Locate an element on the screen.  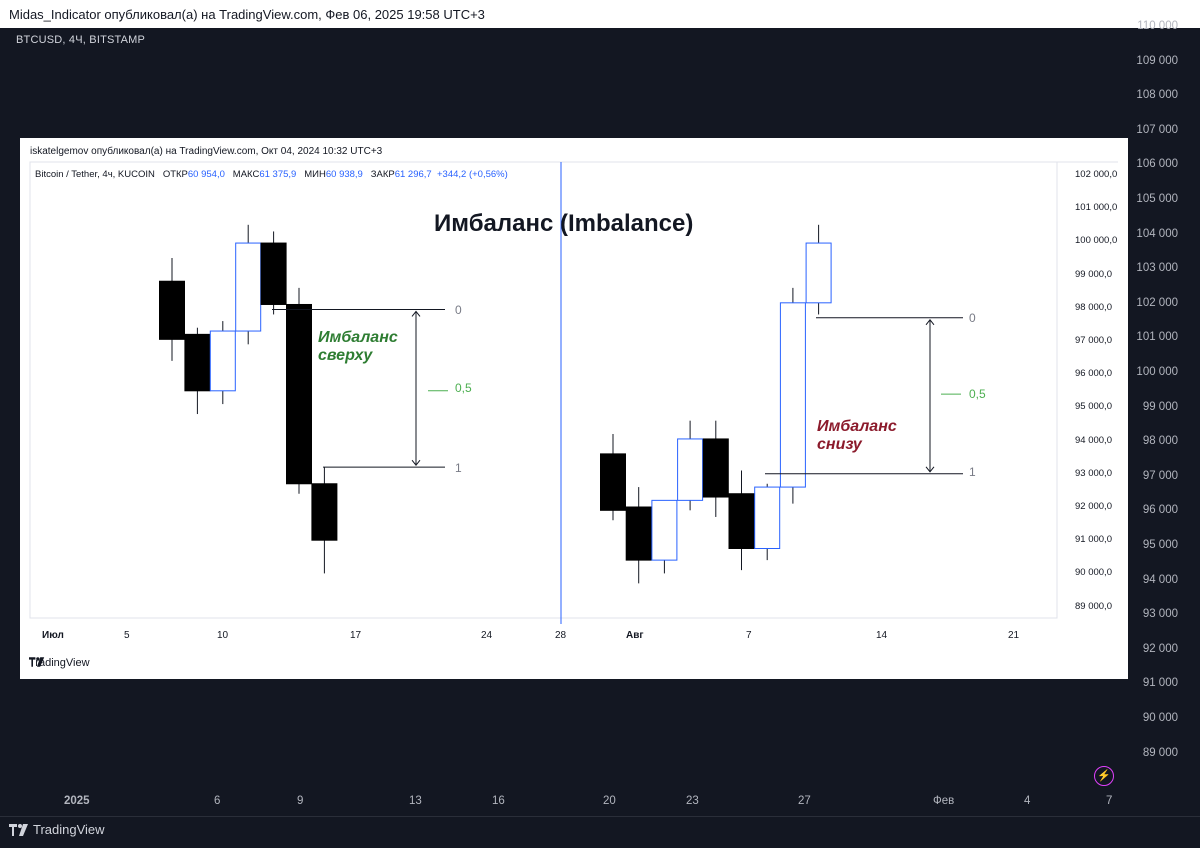
embedded-date-tick: 24 is located at coordinates (487, 635).